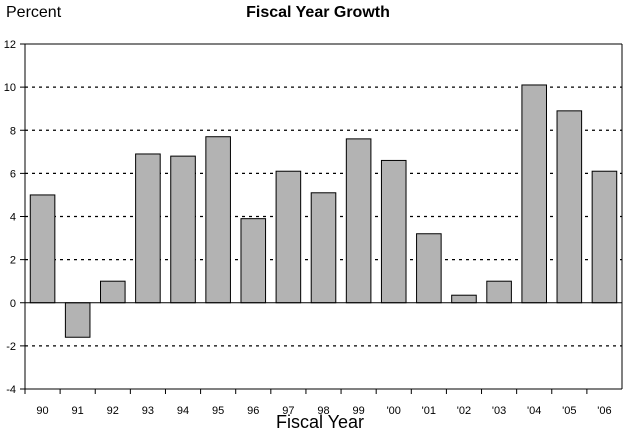 The image size is (626, 436). What do you see at coordinates (320, 422) in the screenshot?
I see `x-axis-label: Fiscal Year` at bounding box center [320, 422].